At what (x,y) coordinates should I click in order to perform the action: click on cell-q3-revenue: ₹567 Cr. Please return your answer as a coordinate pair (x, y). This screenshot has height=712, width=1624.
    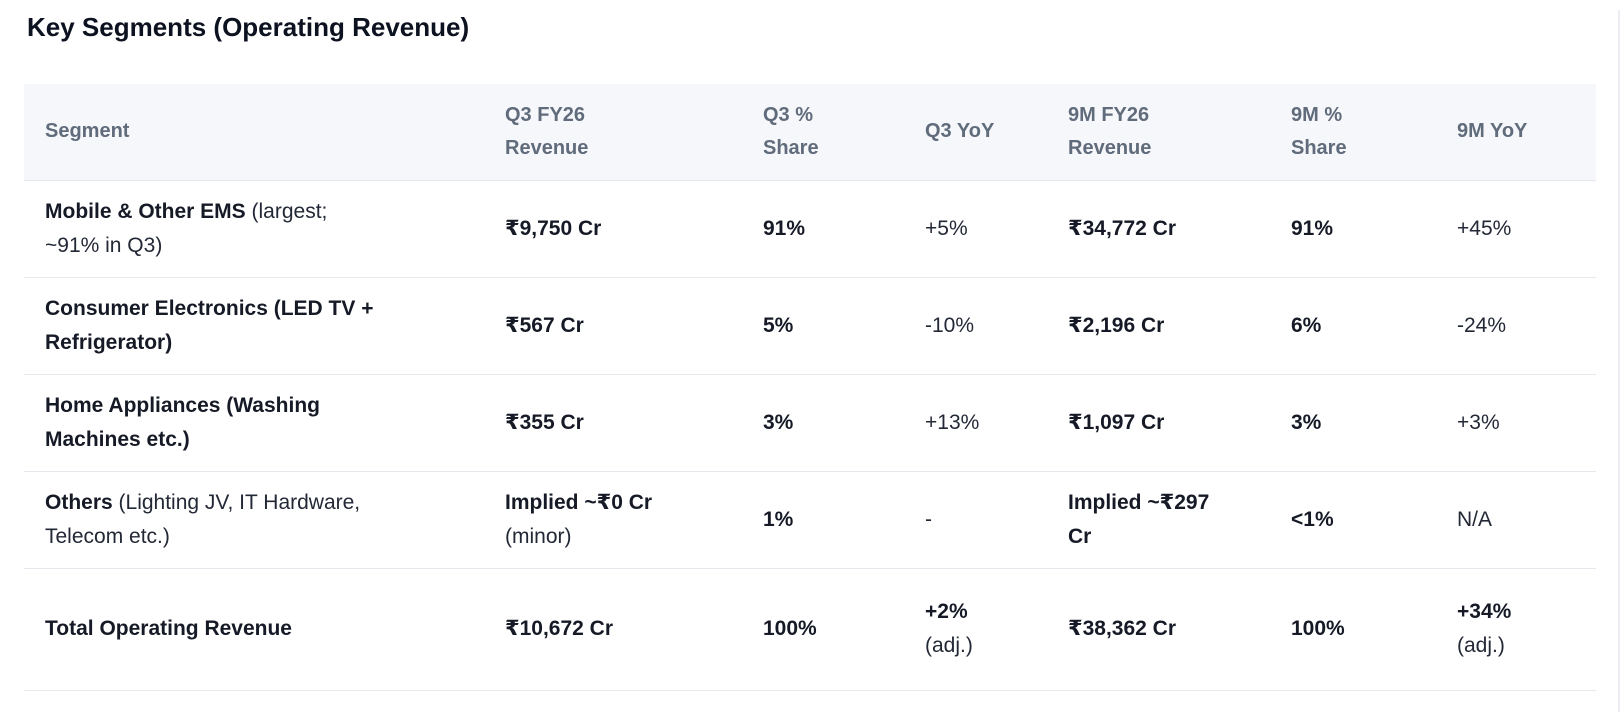
    Looking at the image, I should click on (613, 325).